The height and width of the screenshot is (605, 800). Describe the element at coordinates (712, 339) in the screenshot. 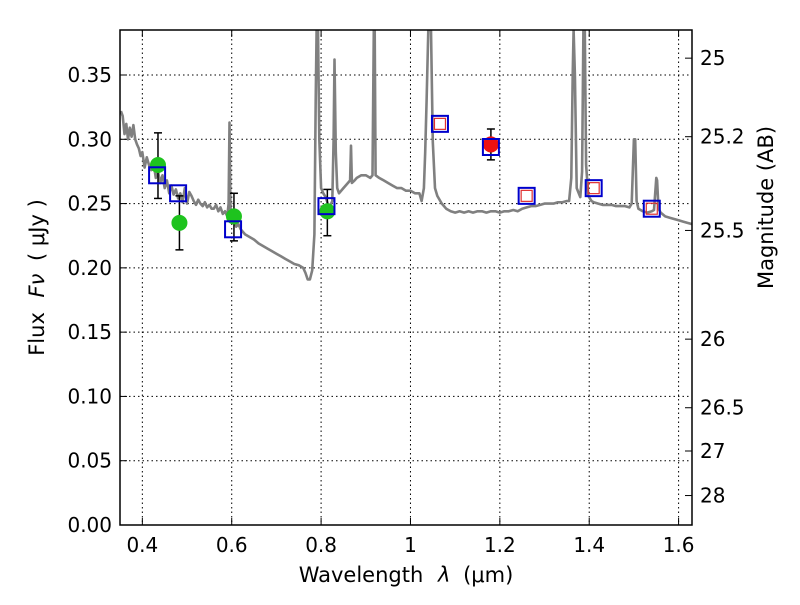

I see `y2-tick-label: 26` at that location.